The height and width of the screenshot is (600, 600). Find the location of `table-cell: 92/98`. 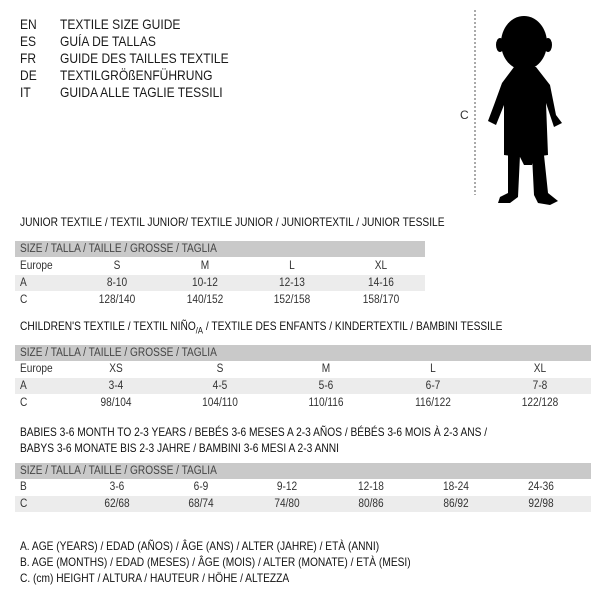

table-cell: 92/98 is located at coordinates (541, 504).